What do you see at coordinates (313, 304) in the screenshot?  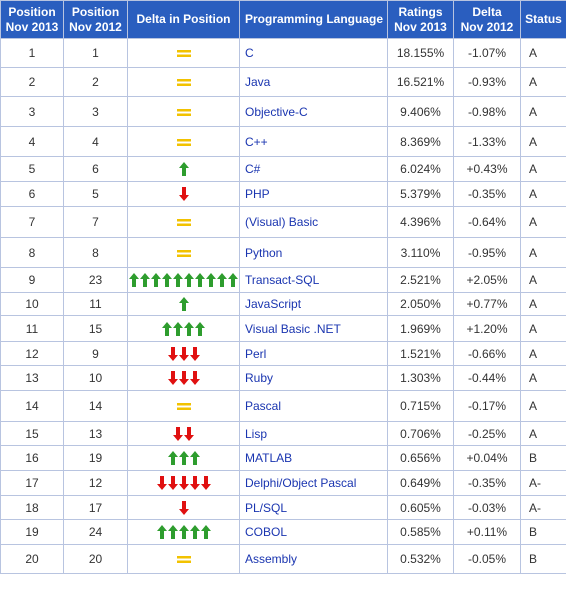 I see `language-cell: JavaScript` at bounding box center [313, 304].